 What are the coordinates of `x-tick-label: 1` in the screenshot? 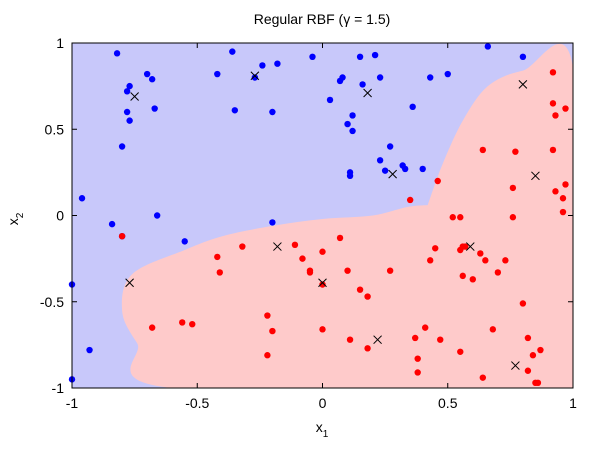 It's located at (573, 403).